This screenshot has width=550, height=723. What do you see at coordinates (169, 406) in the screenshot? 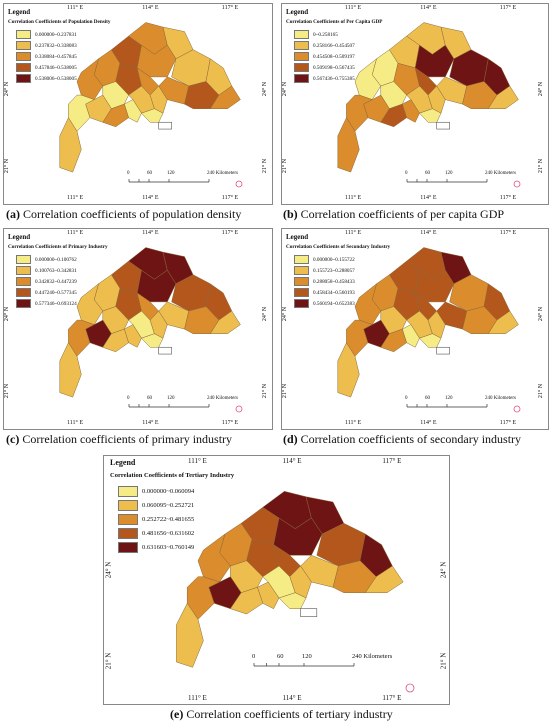
I see `scale-bar` at bounding box center [169, 406].